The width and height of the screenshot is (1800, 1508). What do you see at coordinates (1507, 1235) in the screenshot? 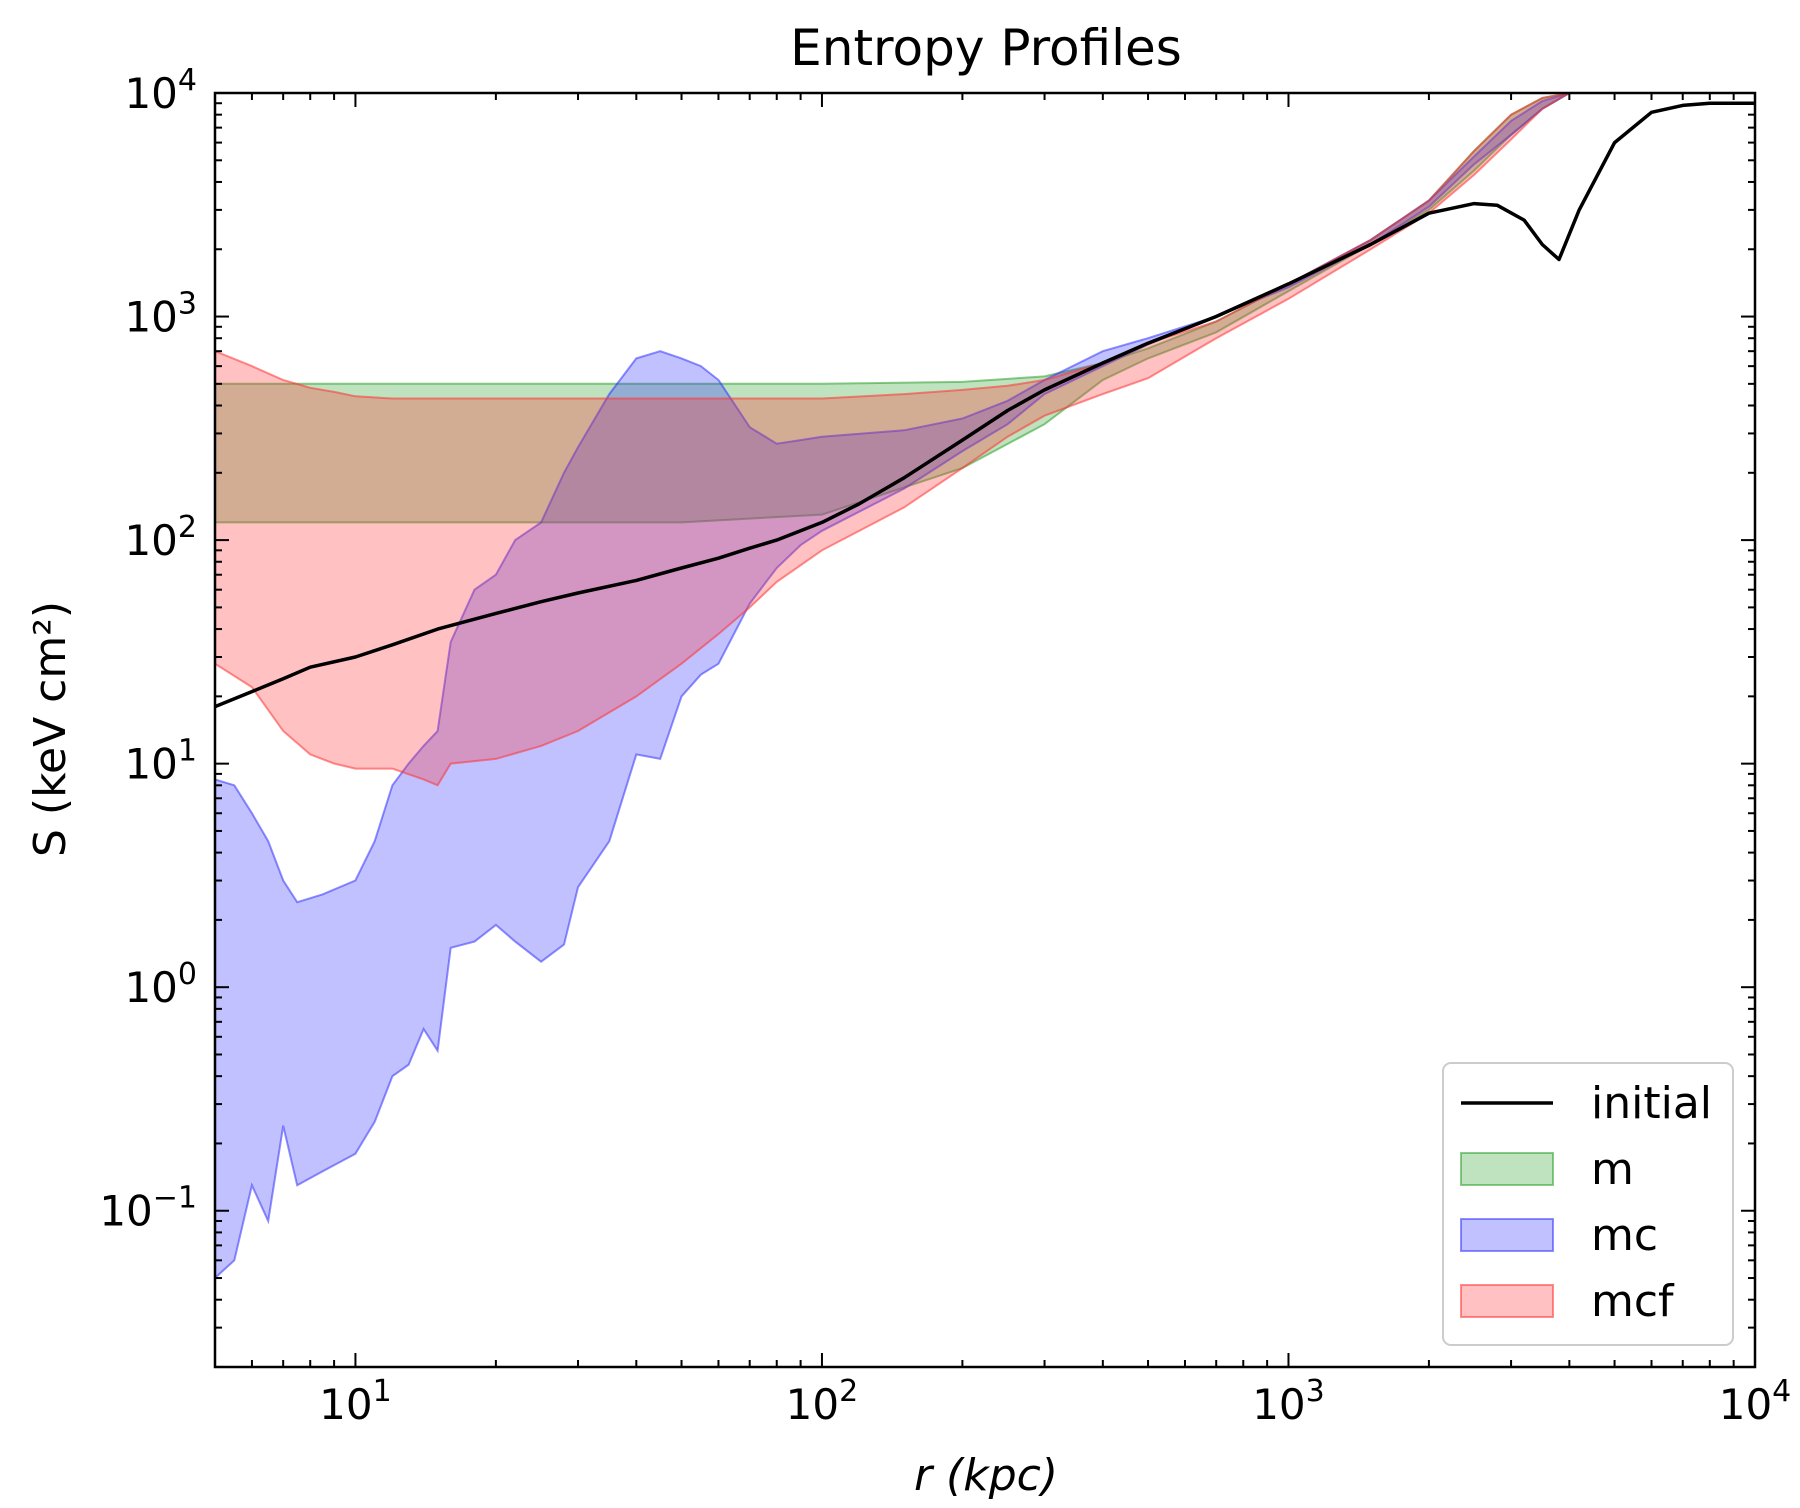
I see `legend-handle-mc` at bounding box center [1507, 1235].